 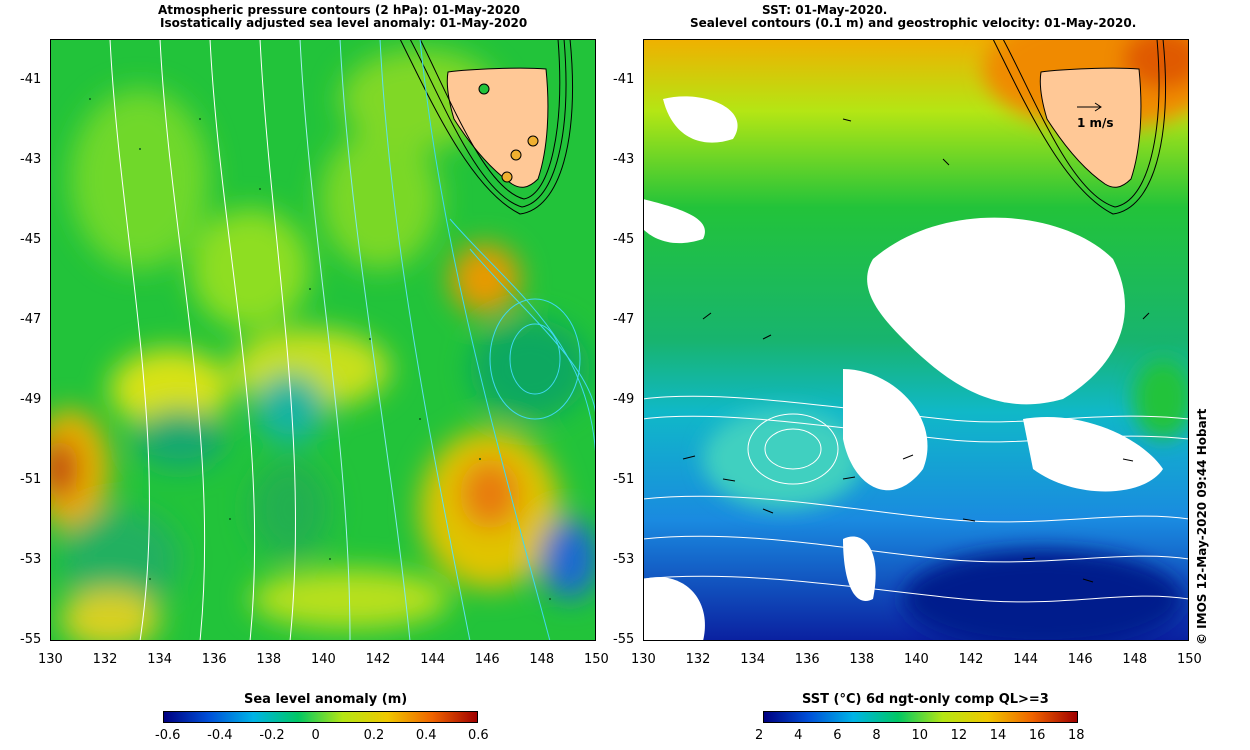 I want to click on colorbar-tick-label: 0, so click(x=315, y=735).